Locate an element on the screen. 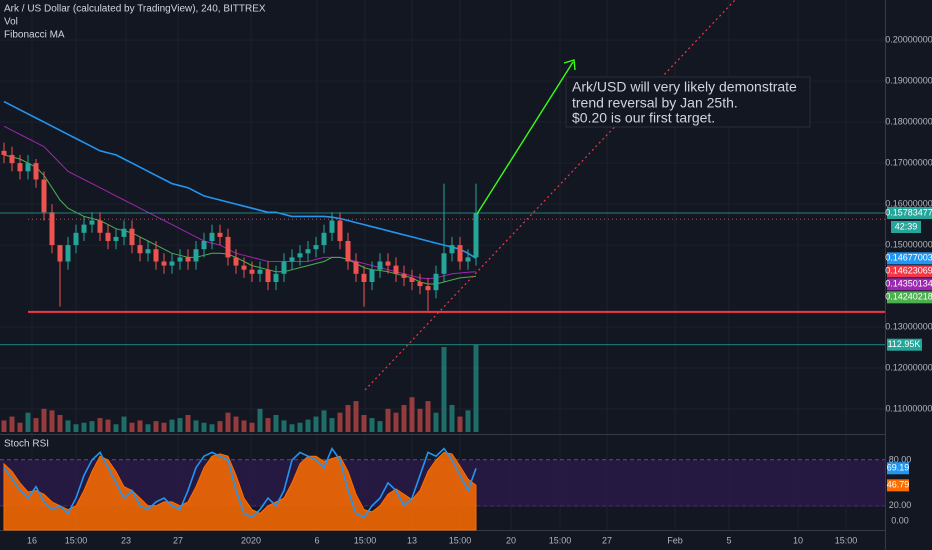 The height and width of the screenshot is (550, 932). price-tag-label: 0.14350134 is located at coordinates (908, 284).